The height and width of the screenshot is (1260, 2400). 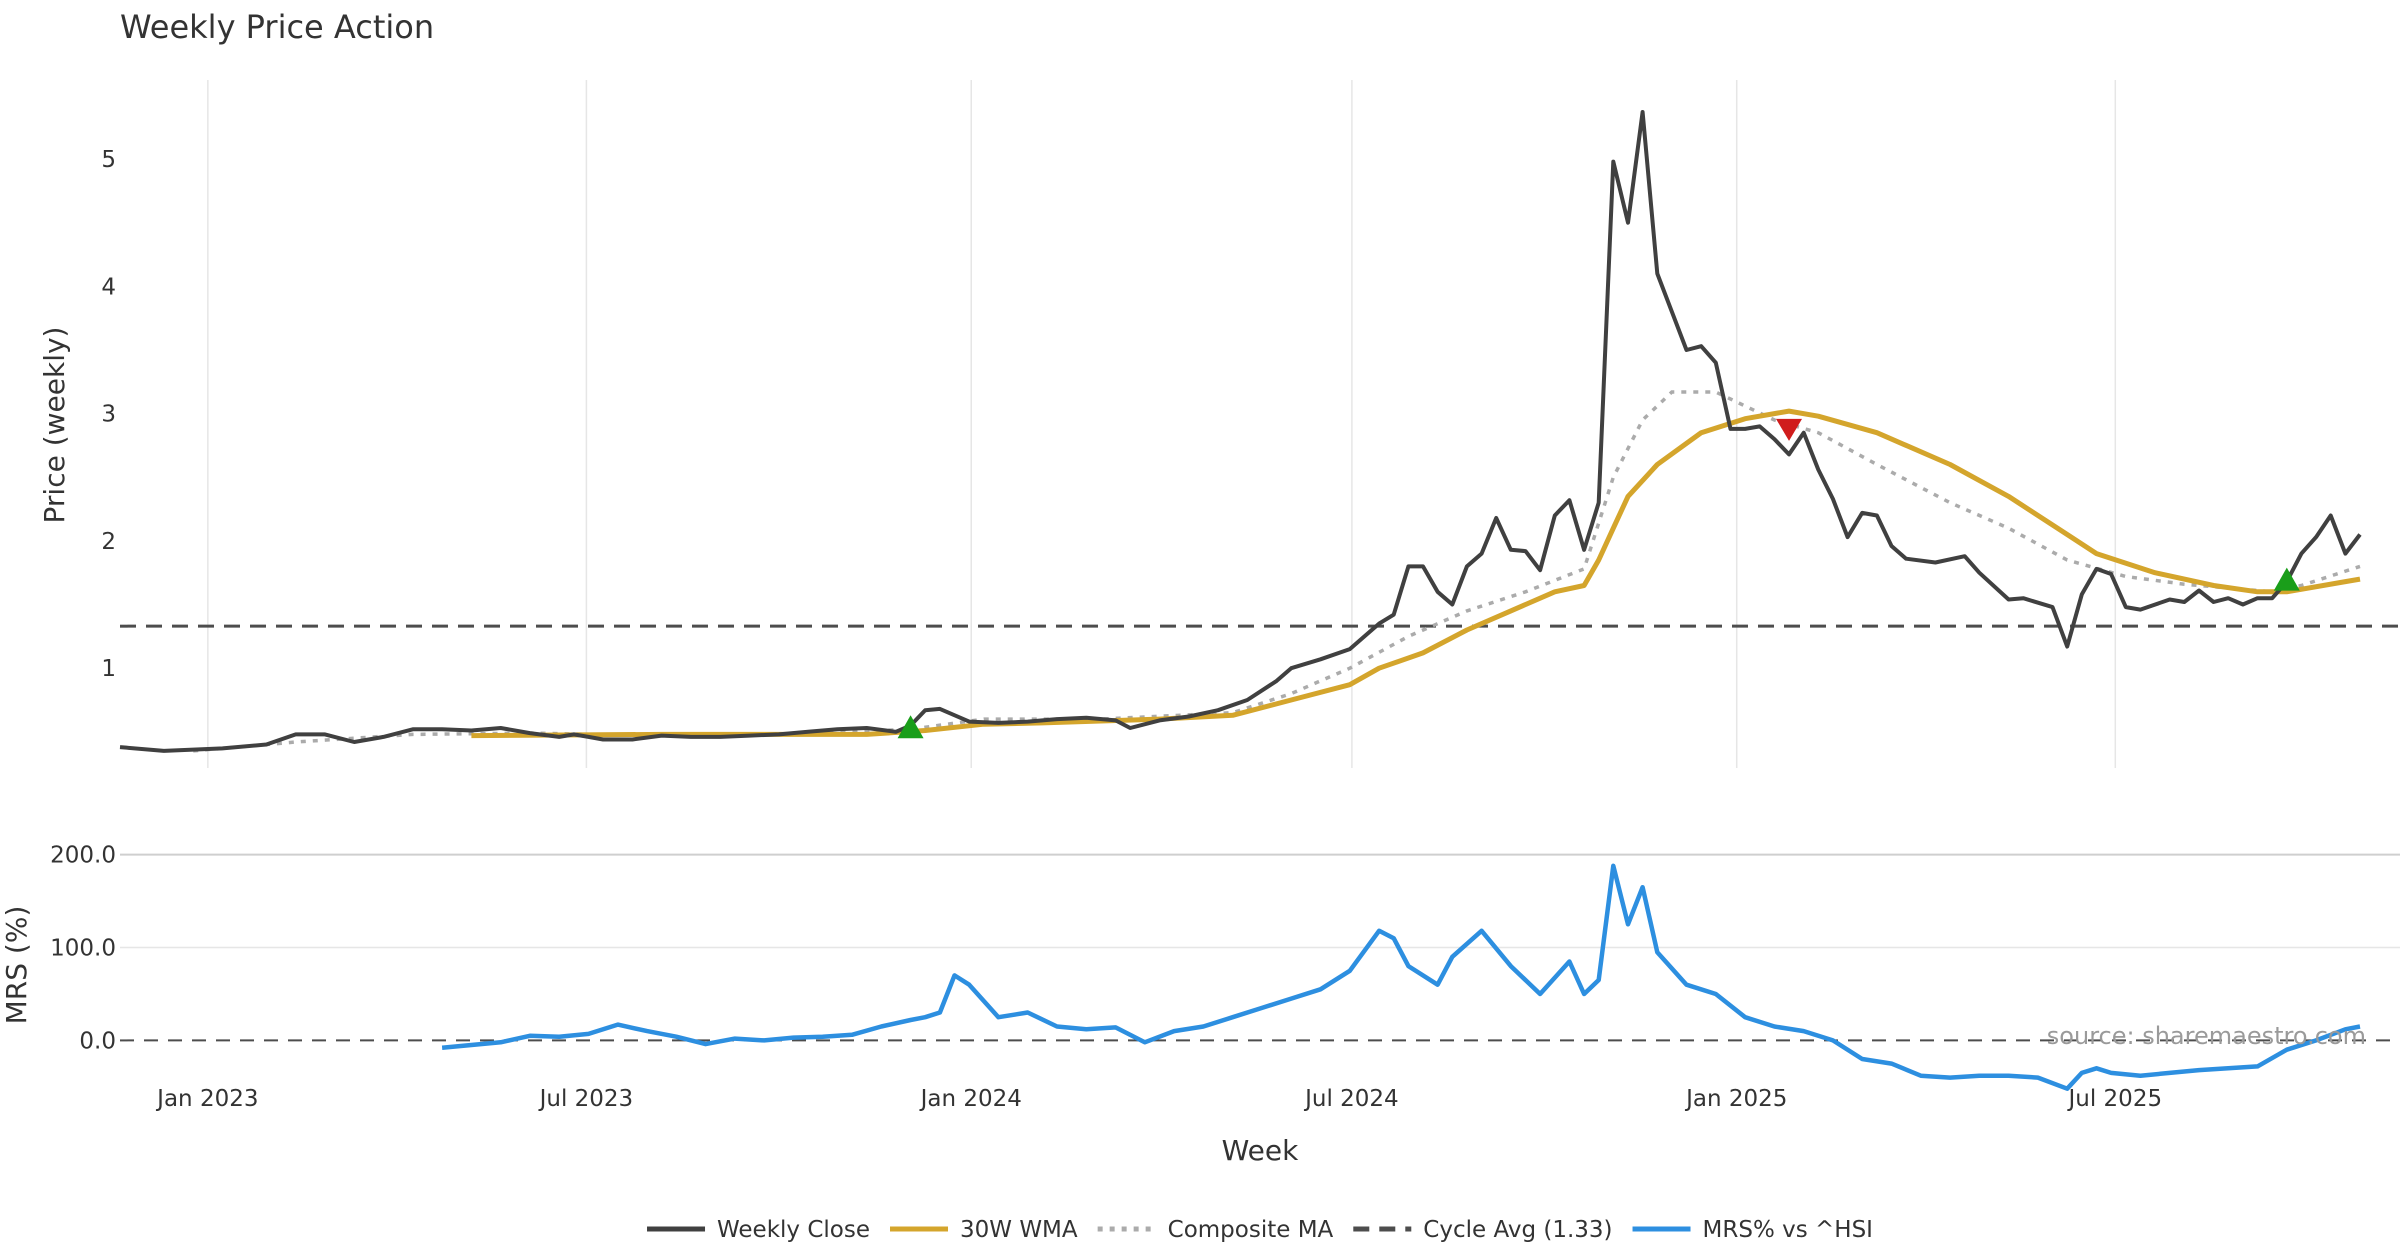 I want to click on mrs-y-tick-label: 100.0, so click(x=83, y=949).